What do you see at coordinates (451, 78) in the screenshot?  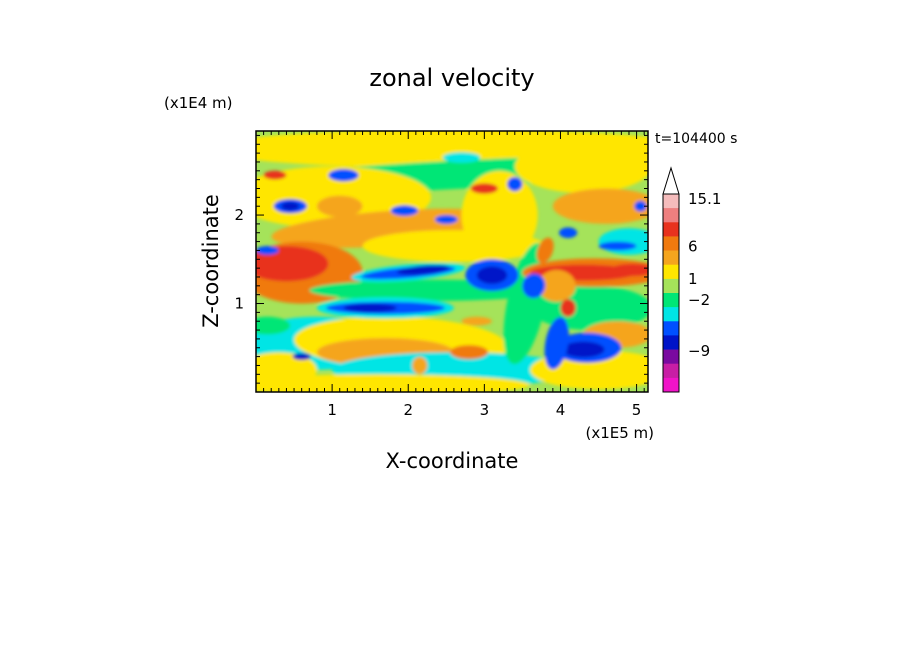 I see `chart-title: zonal velocity` at bounding box center [451, 78].